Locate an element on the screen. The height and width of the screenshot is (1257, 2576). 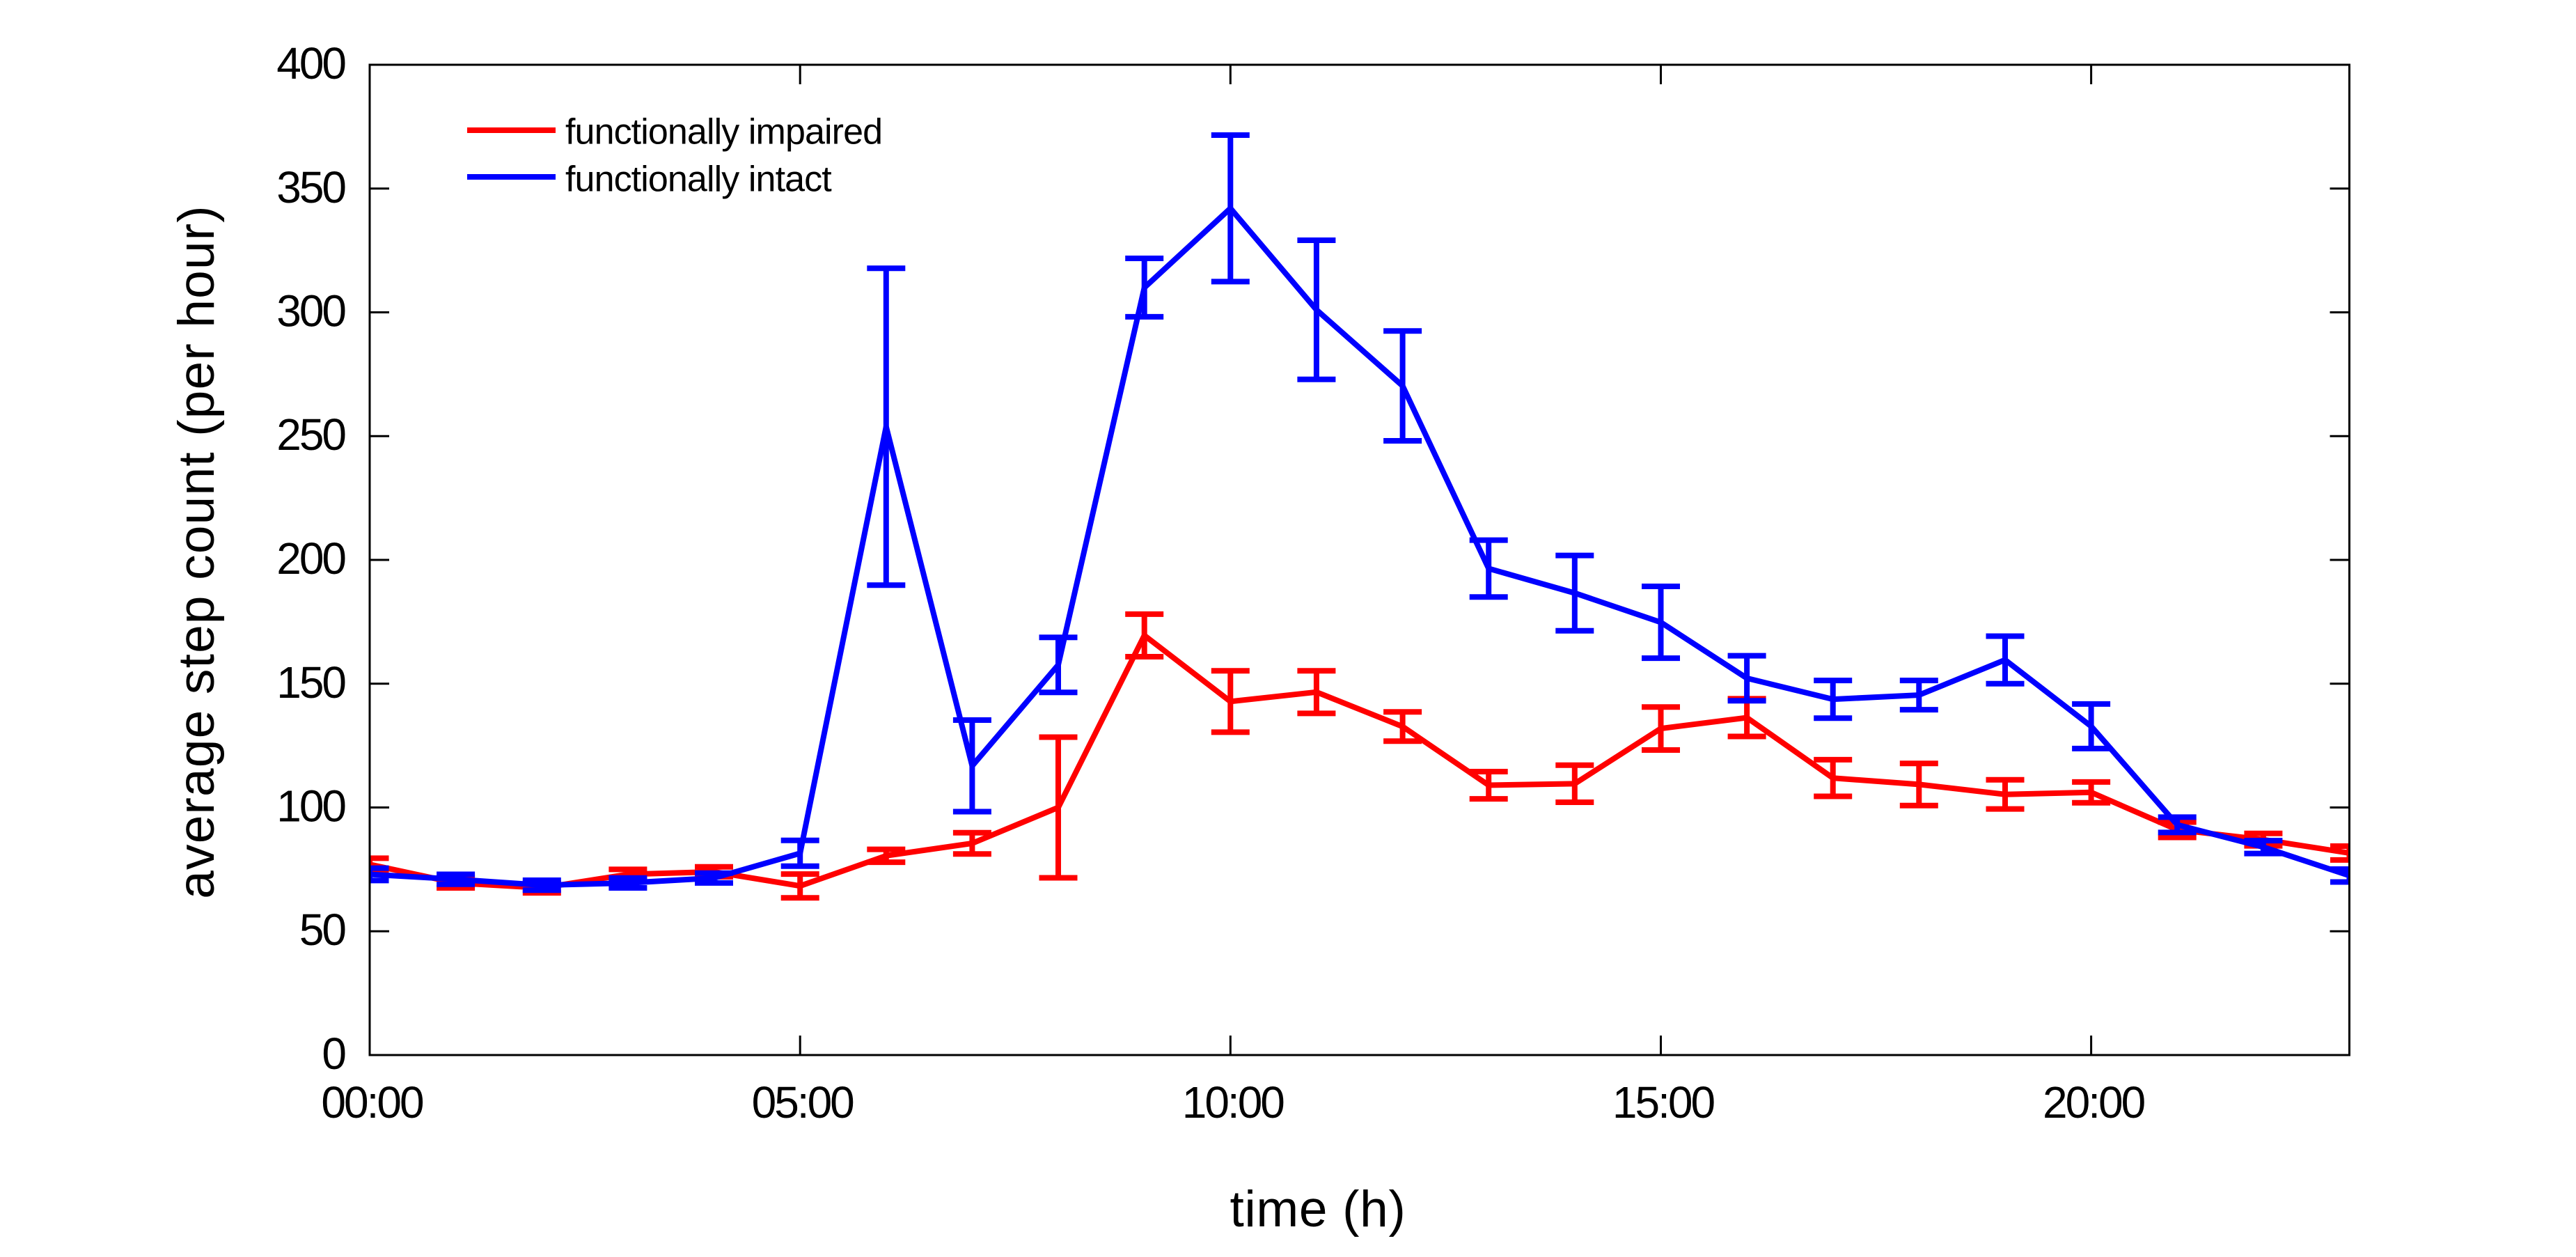
svg-text: 00:00 is located at coordinates (372, 1102).